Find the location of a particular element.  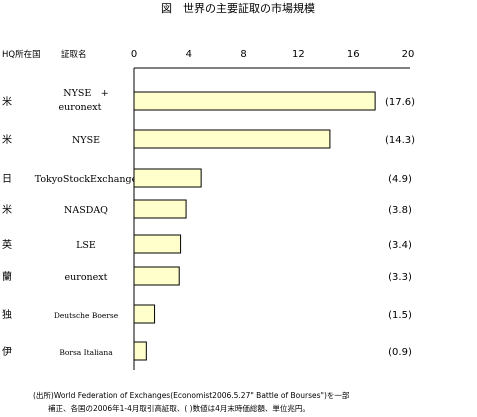

column-header-hq: HQ所在国 is located at coordinates (21, 54).